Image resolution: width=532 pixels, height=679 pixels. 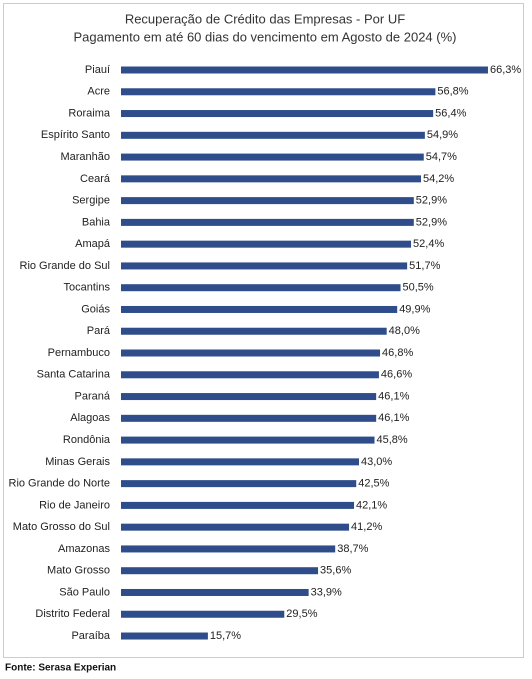 I want to click on value-label: 46,8%, so click(x=397, y=353).